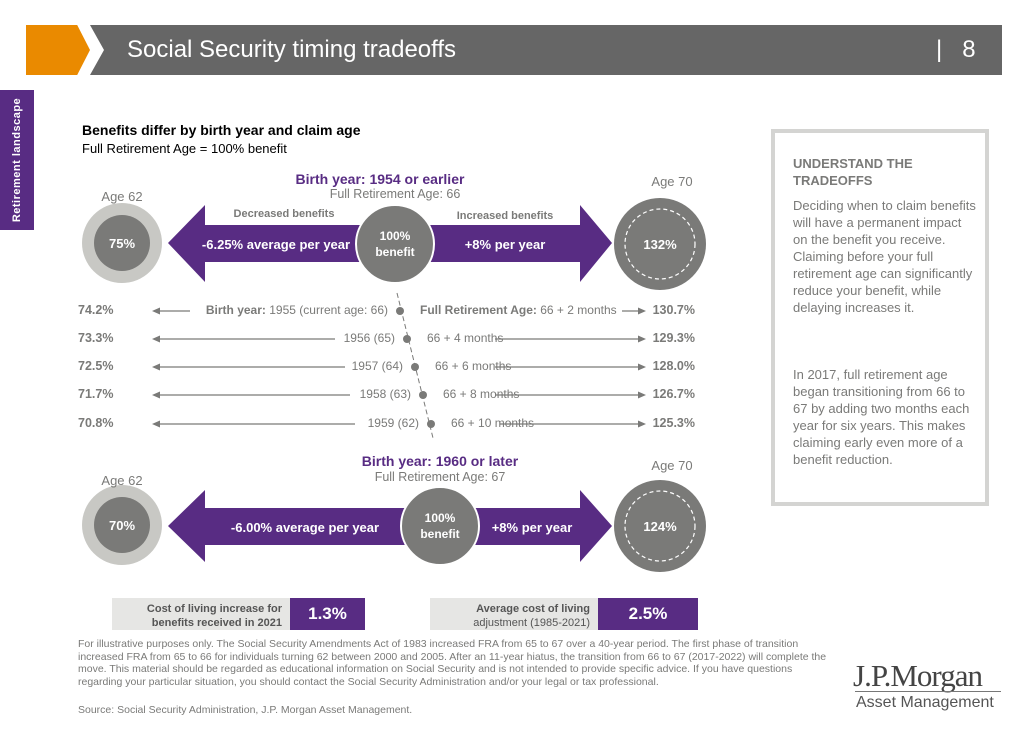 The image size is (1023, 732). I want to click on right-rate: +8% per year, so click(505, 244).